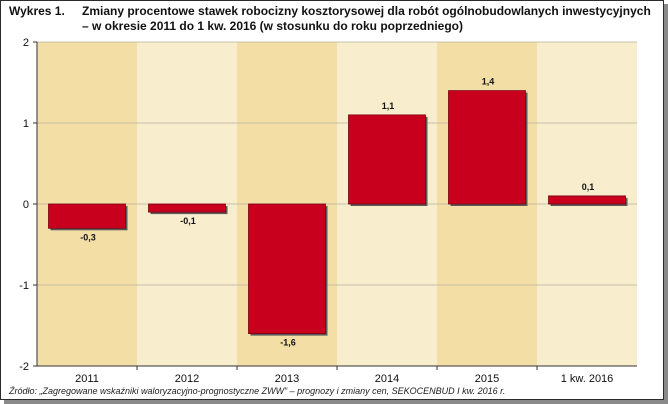 The width and height of the screenshot is (668, 404). Describe the element at coordinates (587, 379) in the screenshot. I see `x-tick-label: 1 kw. 2016` at that location.